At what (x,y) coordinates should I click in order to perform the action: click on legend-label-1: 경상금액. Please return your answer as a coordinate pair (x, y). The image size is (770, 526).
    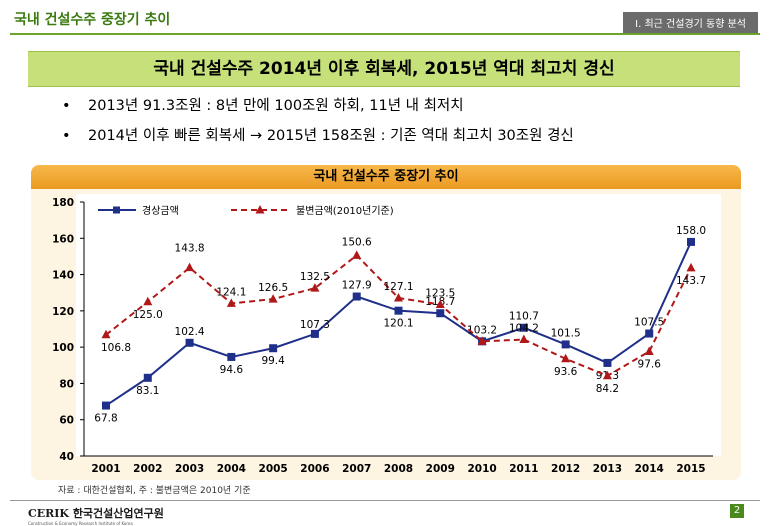
    Looking at the image, I should click on (160, 210).